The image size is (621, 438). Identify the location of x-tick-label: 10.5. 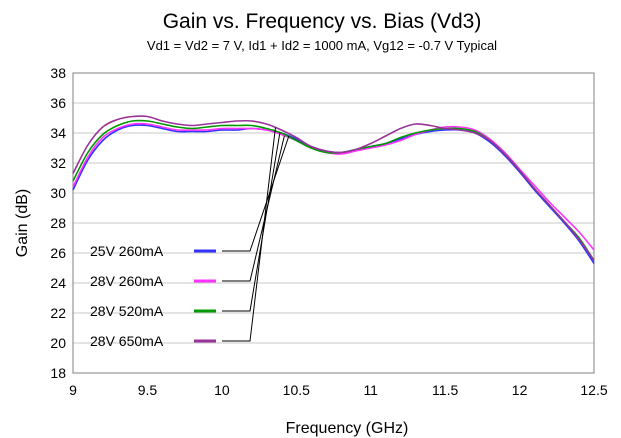
(296, 390).